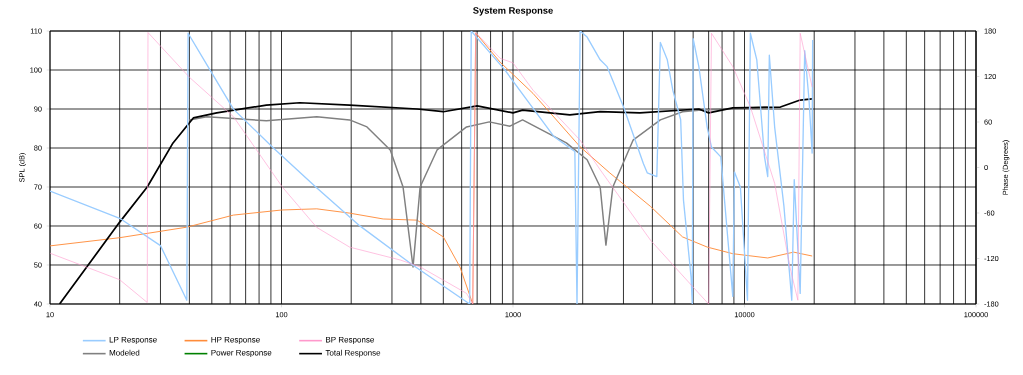  What do you see at coordinates (124, 352) in the screenshot?
I see `legend-label: Modeled` at bounding box center [124, 352].